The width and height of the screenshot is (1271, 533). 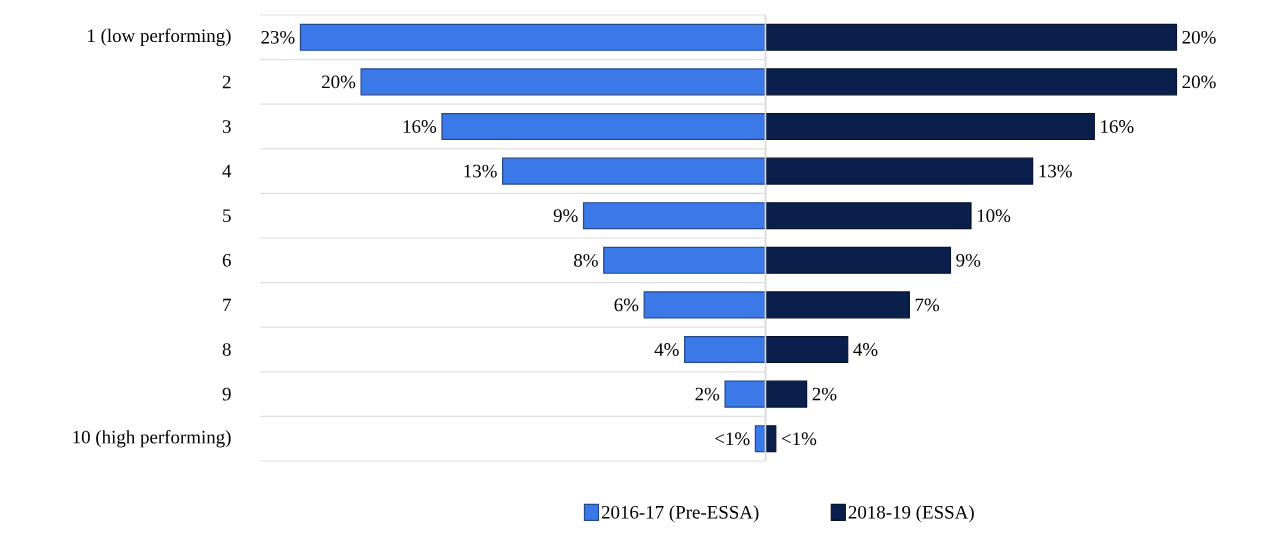 I want to click on legend-label: 2016-17 (Pre-ESSA), so click(x=680, y=514).